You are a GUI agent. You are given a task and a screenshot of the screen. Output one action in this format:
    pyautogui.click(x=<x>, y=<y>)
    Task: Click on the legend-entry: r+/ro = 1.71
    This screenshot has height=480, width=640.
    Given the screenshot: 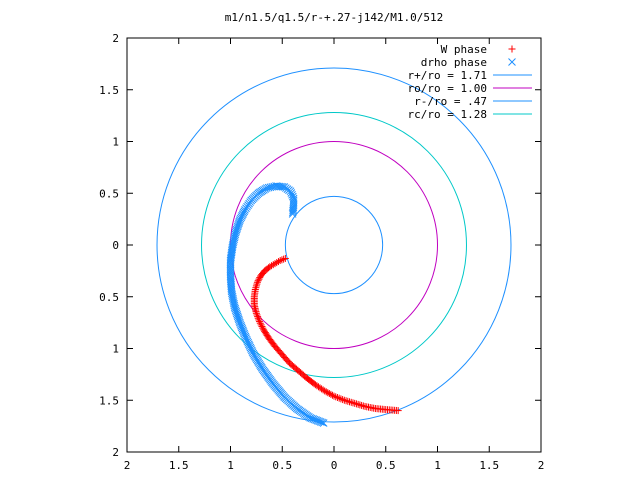 What is the action you would take?
    pyautogui.click(x=470, y=75)
    